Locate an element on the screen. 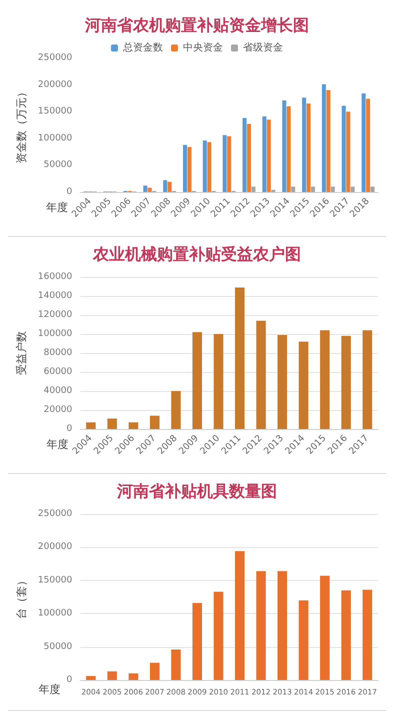 This screenshot has height=718, width=394. y-axis-title: 受益户数 is located at coordinates (21, 353).